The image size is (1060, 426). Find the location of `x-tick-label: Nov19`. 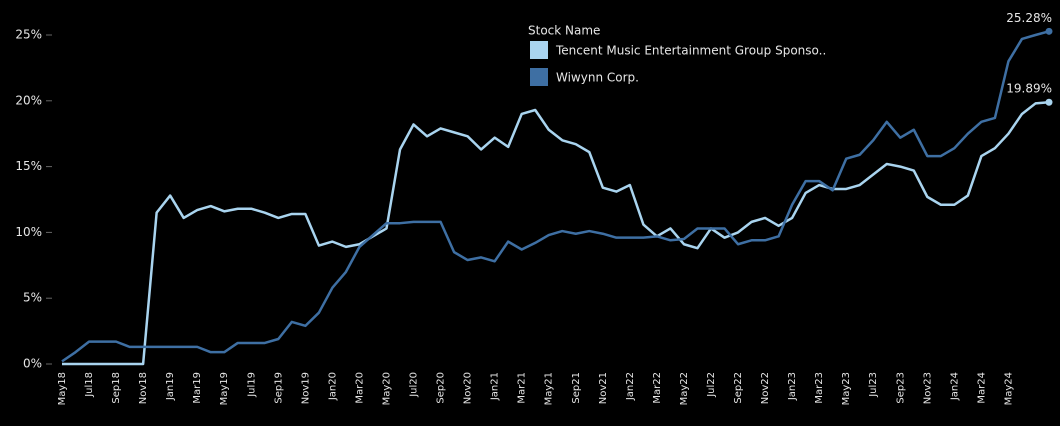

x-tick-label: Nov19 is located at coordinates (305, 388).